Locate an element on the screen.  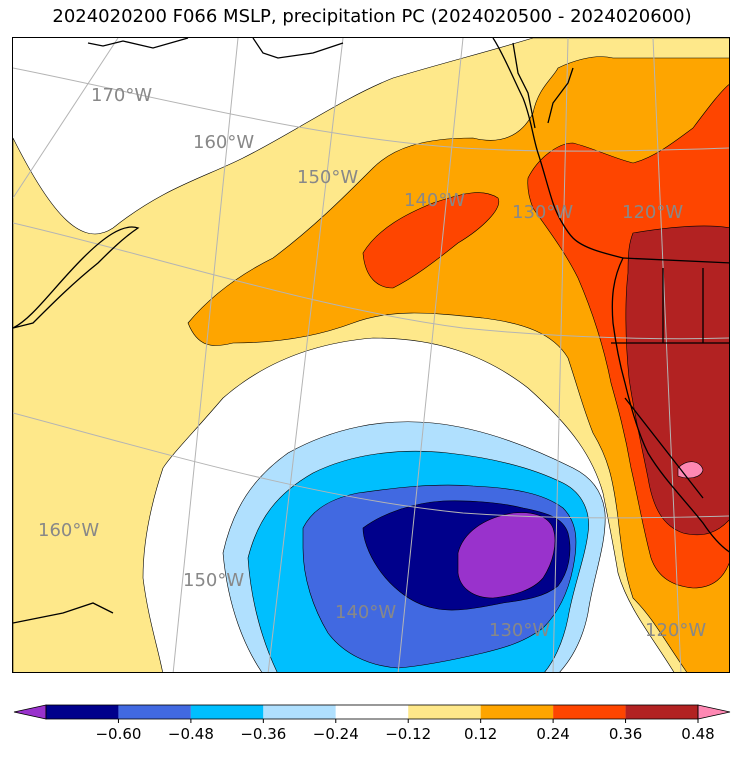
colorbar-tick-label: −0.60 is located at coordinates (118, 734).